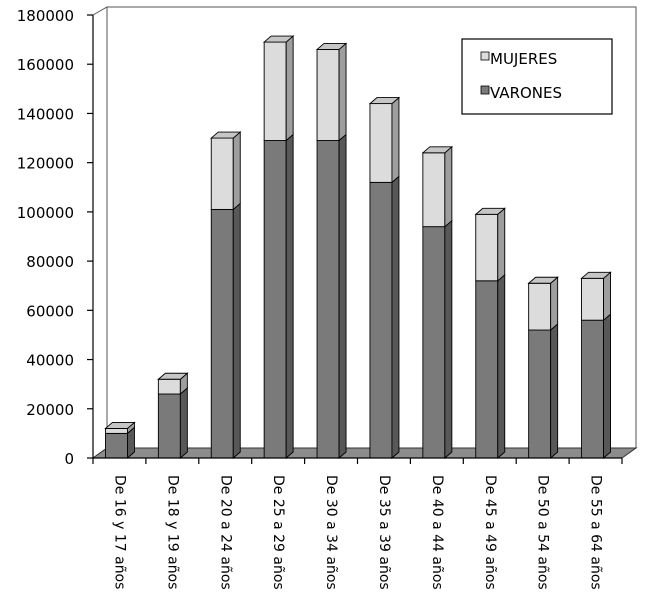 This screenshot has height=603, width=648. I want to click on x-tick-label: De 16 y 17 años, so click(119, 532).